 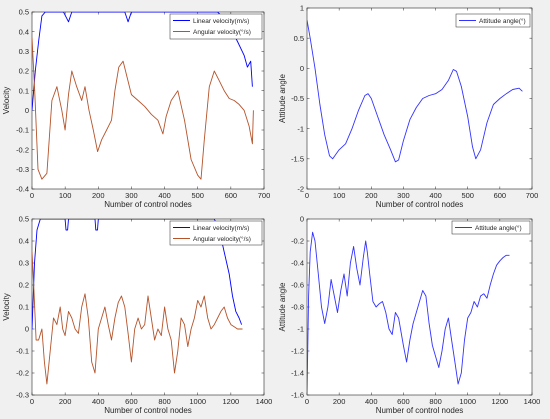 I want to click on y-tick-label: -1.2, so click(x=297, y=351).